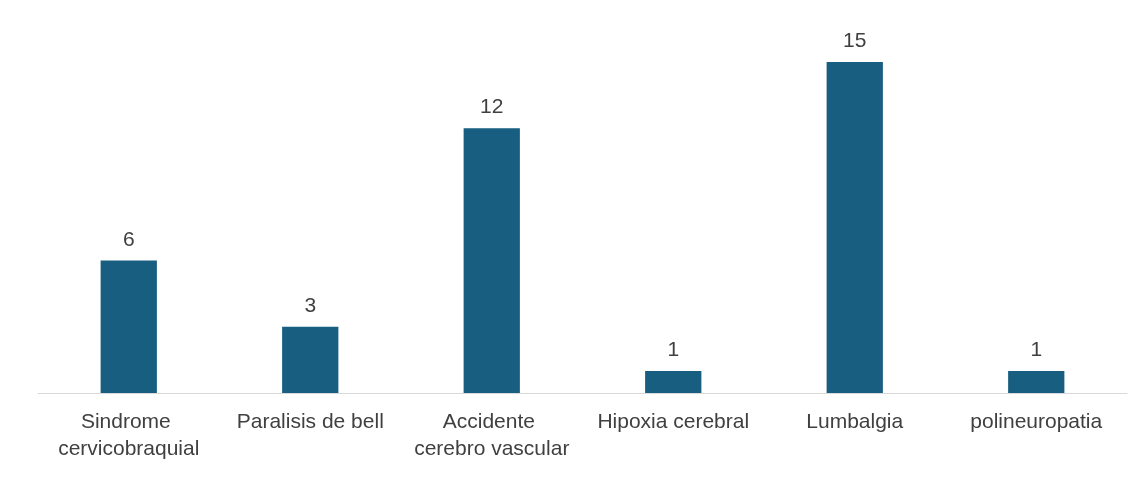 Image resolution: width=1145 pixels, height=478 pixels. Describe the element at coordinates (855, 420) in the screenshot. I see `x-tick-label: Lumbalgia` at that location.